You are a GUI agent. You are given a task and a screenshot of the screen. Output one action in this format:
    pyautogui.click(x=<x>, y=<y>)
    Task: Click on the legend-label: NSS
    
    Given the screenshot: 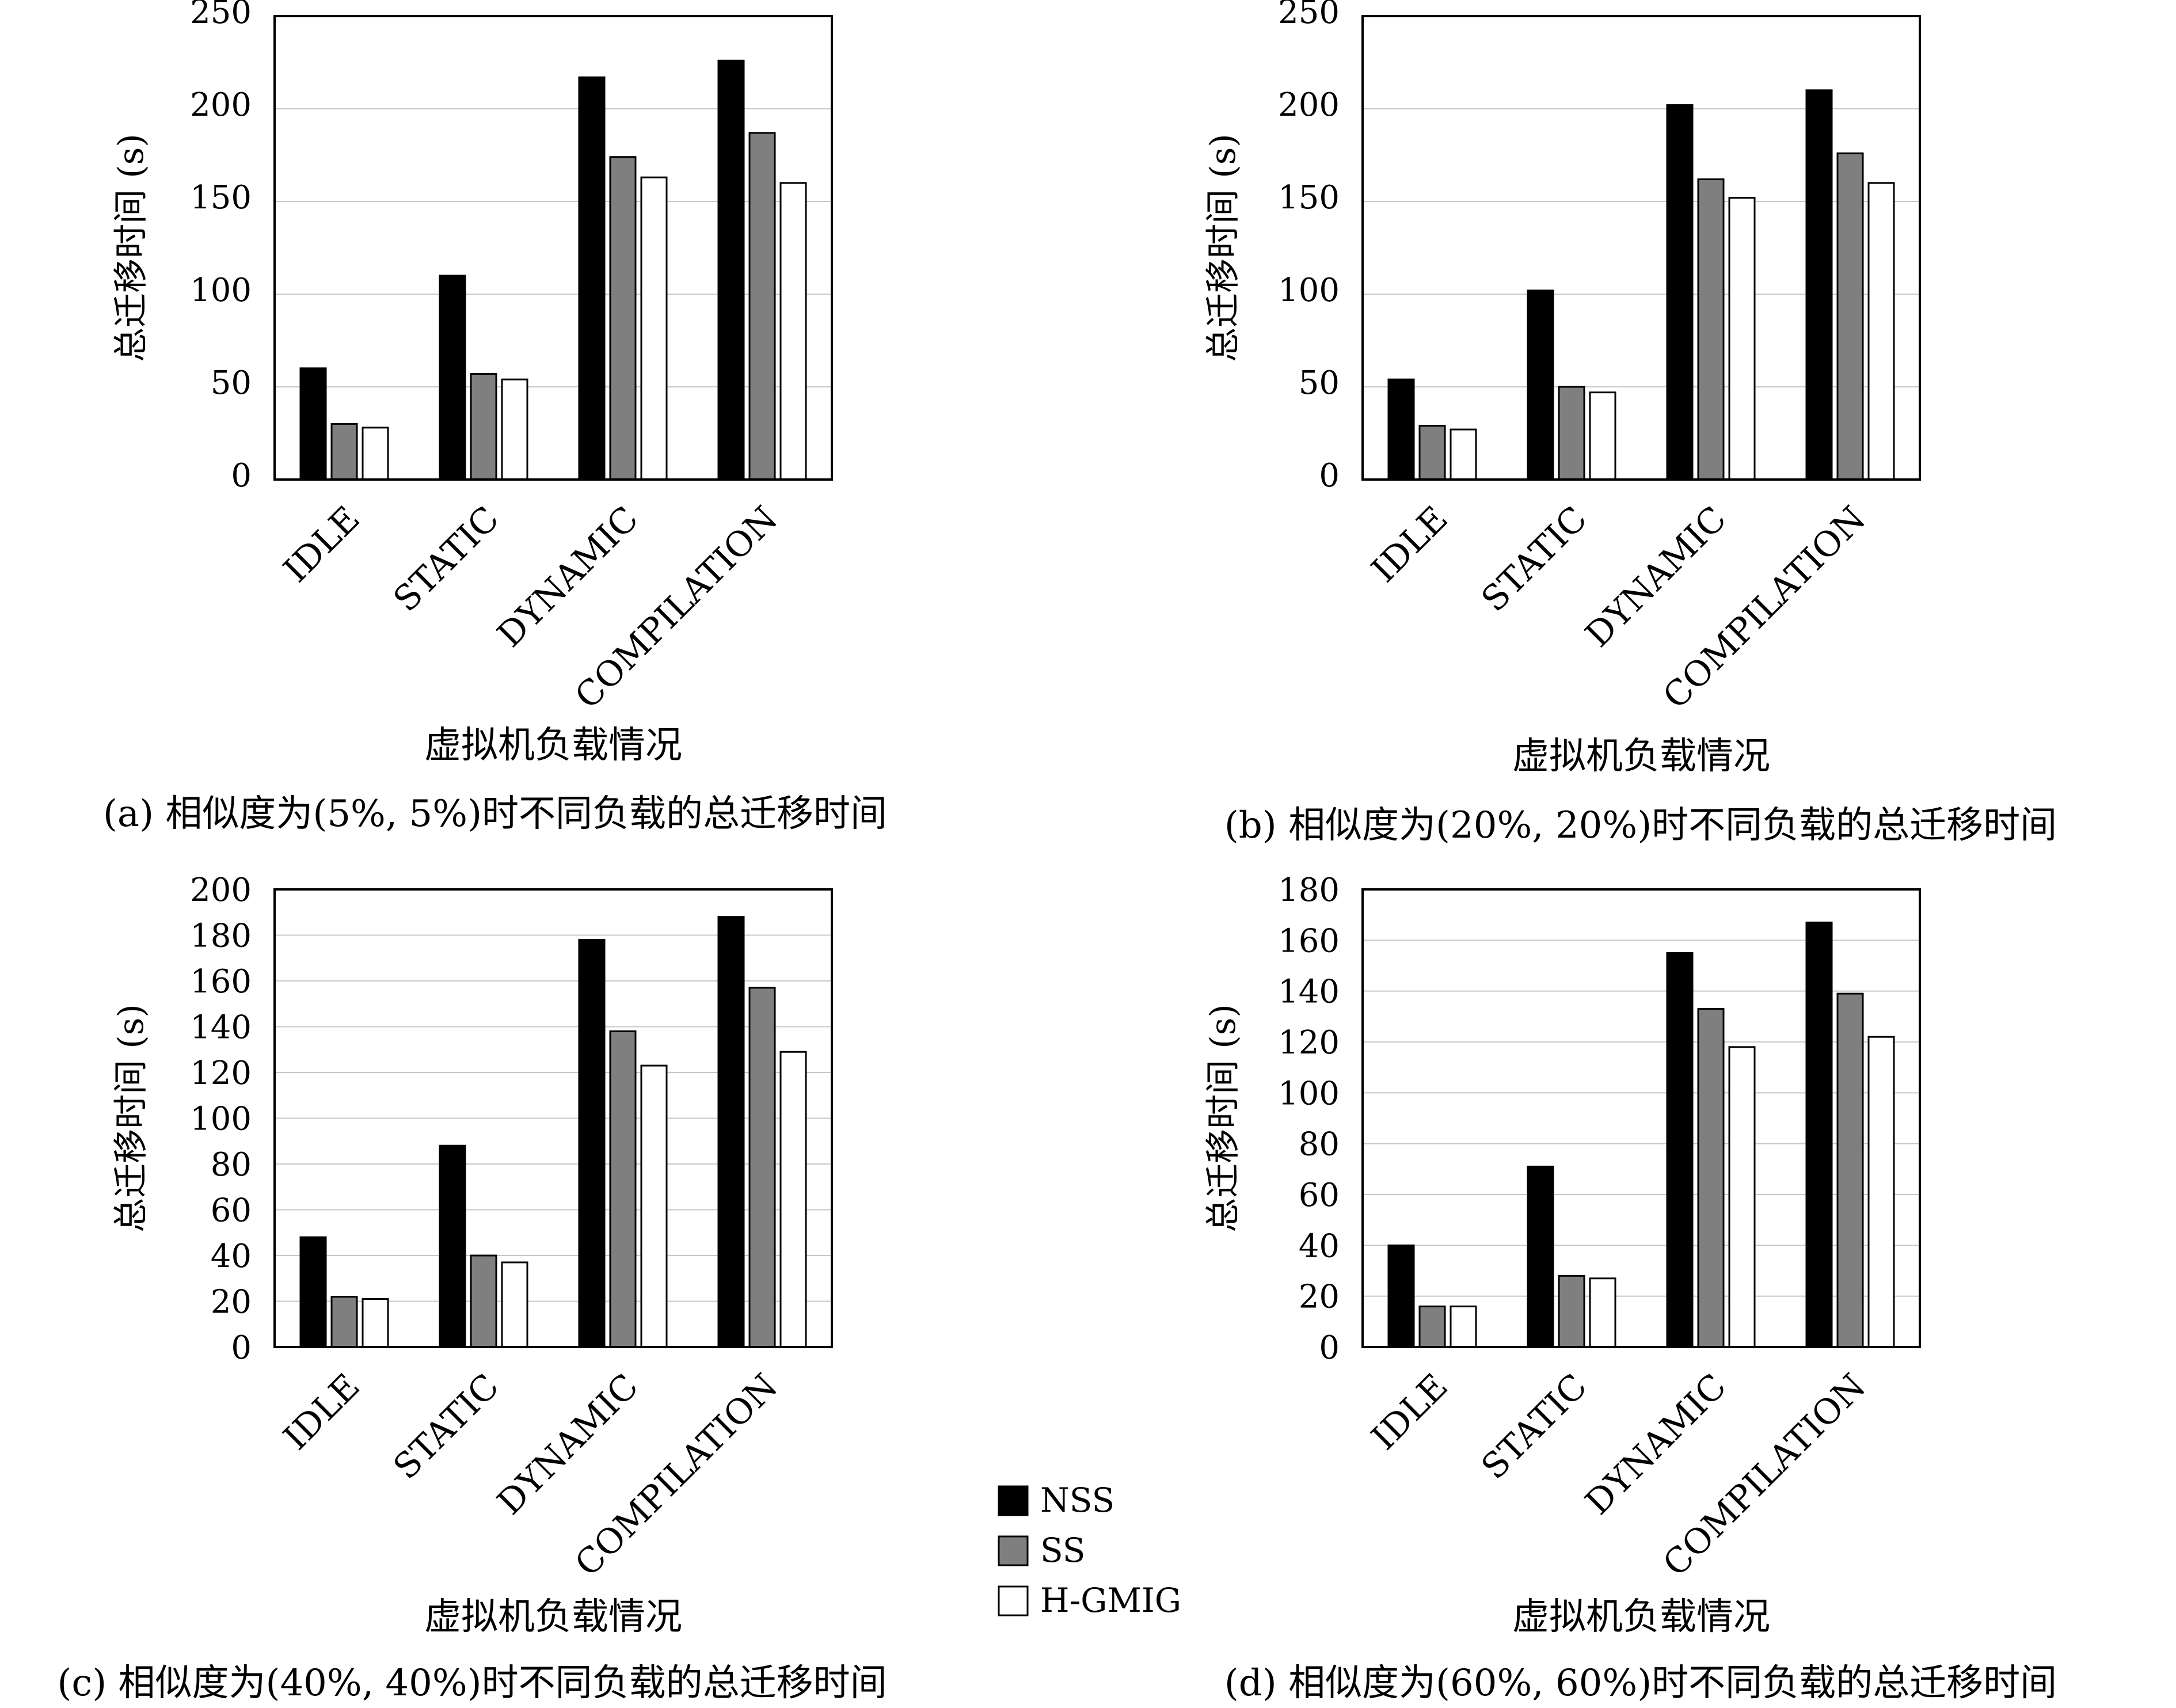 What is the action you would take?
    pyautogui.click(x=1077, y=1500)
    